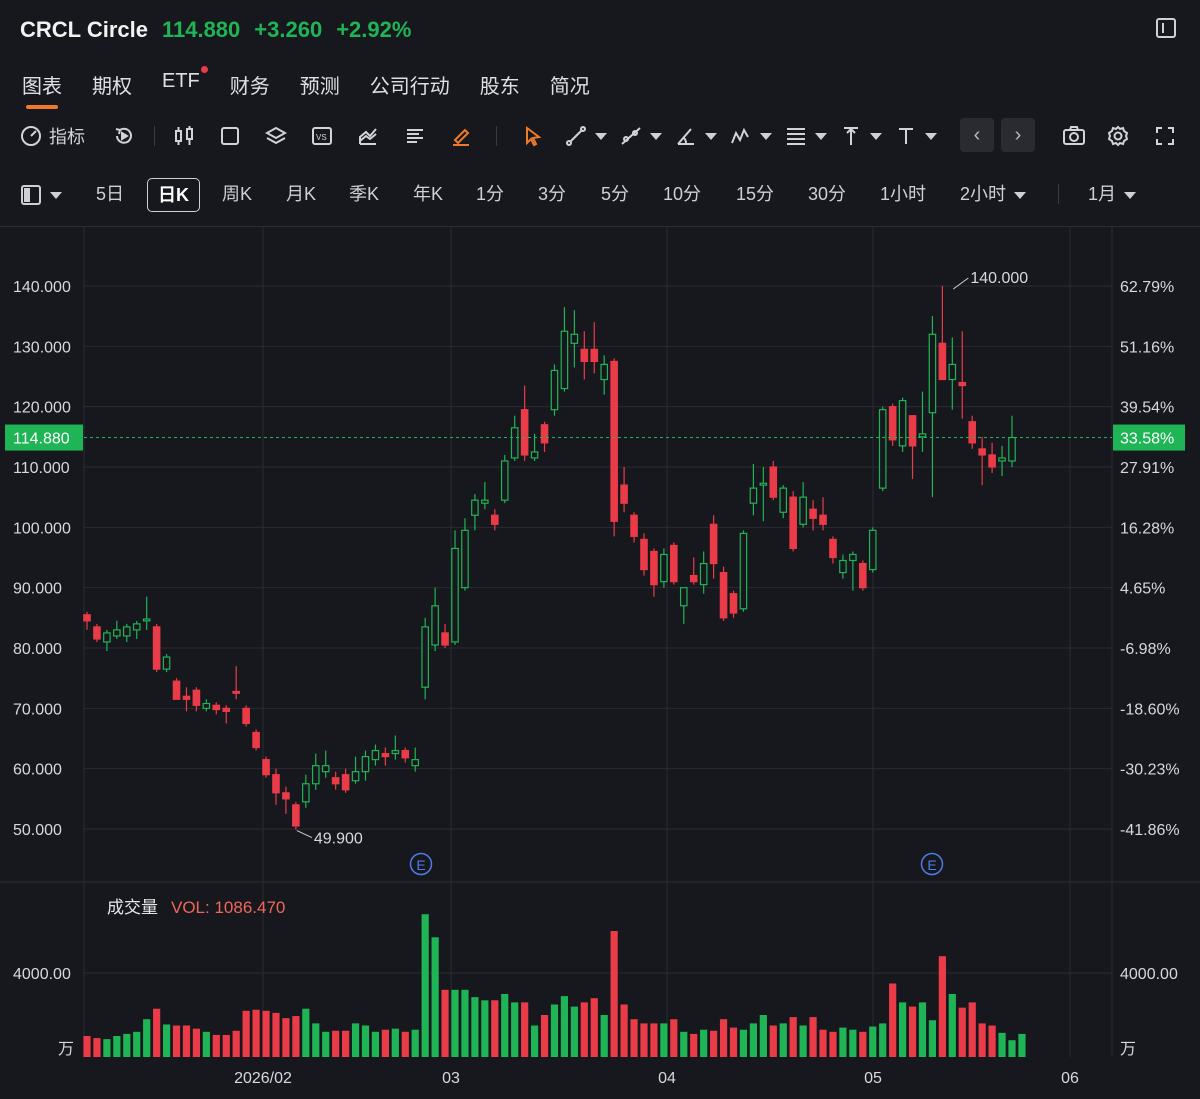 The width and height of the screenshot is (1200, 1099). Describe the element at coordinates (1147, 287) in the screenshot. I see `pct-tick-label: 62.79%` at that location.